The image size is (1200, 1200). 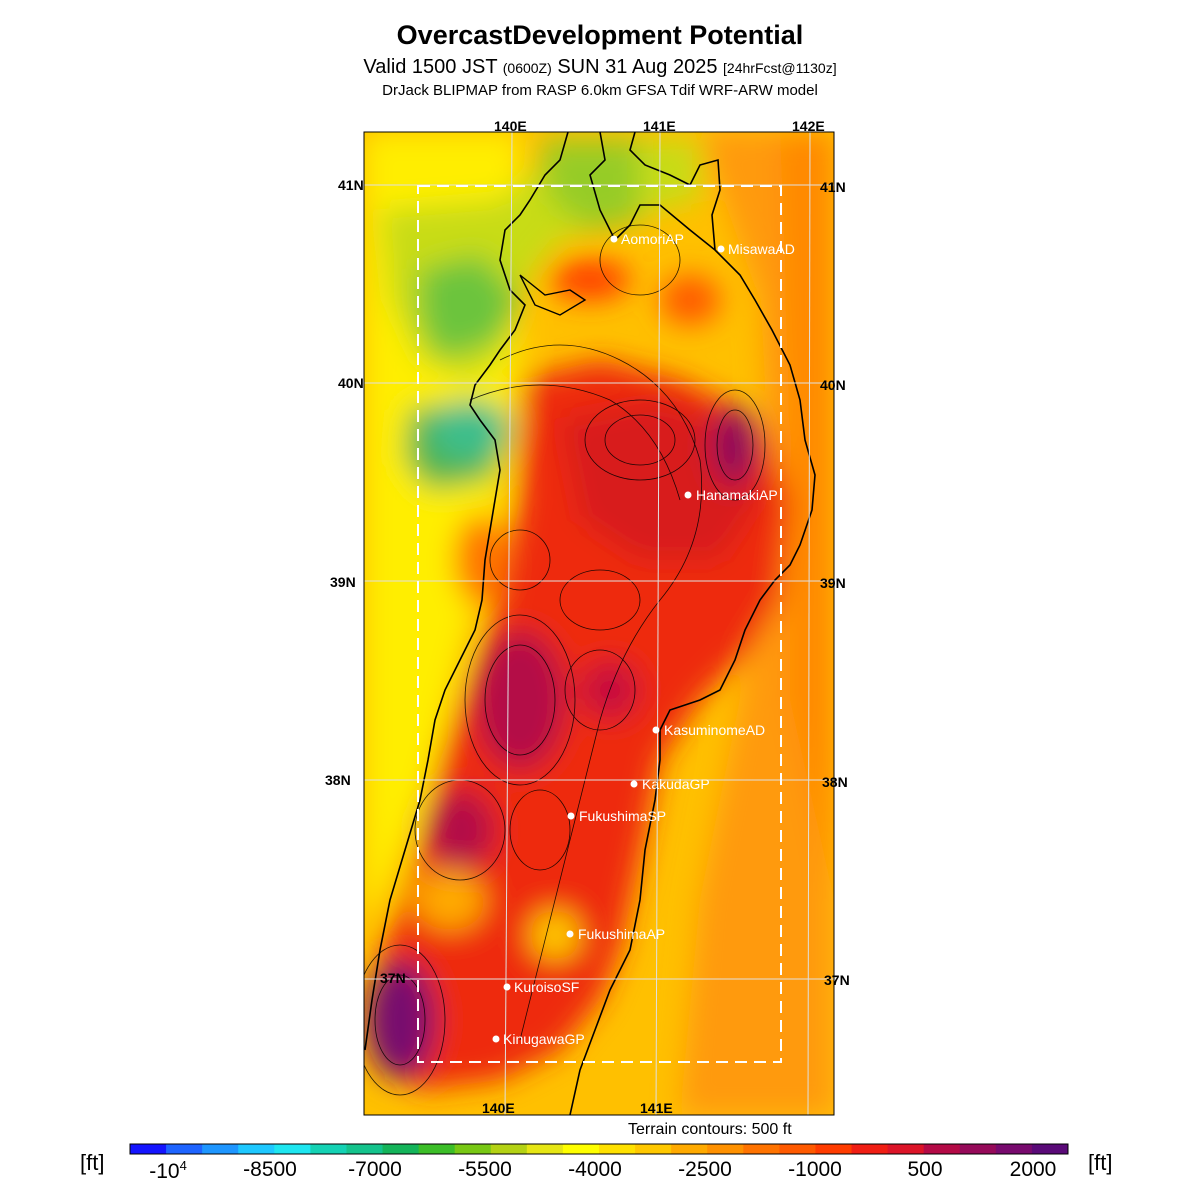 I want to click on valid-utc: (0600Z), so click(x=527, y=68).